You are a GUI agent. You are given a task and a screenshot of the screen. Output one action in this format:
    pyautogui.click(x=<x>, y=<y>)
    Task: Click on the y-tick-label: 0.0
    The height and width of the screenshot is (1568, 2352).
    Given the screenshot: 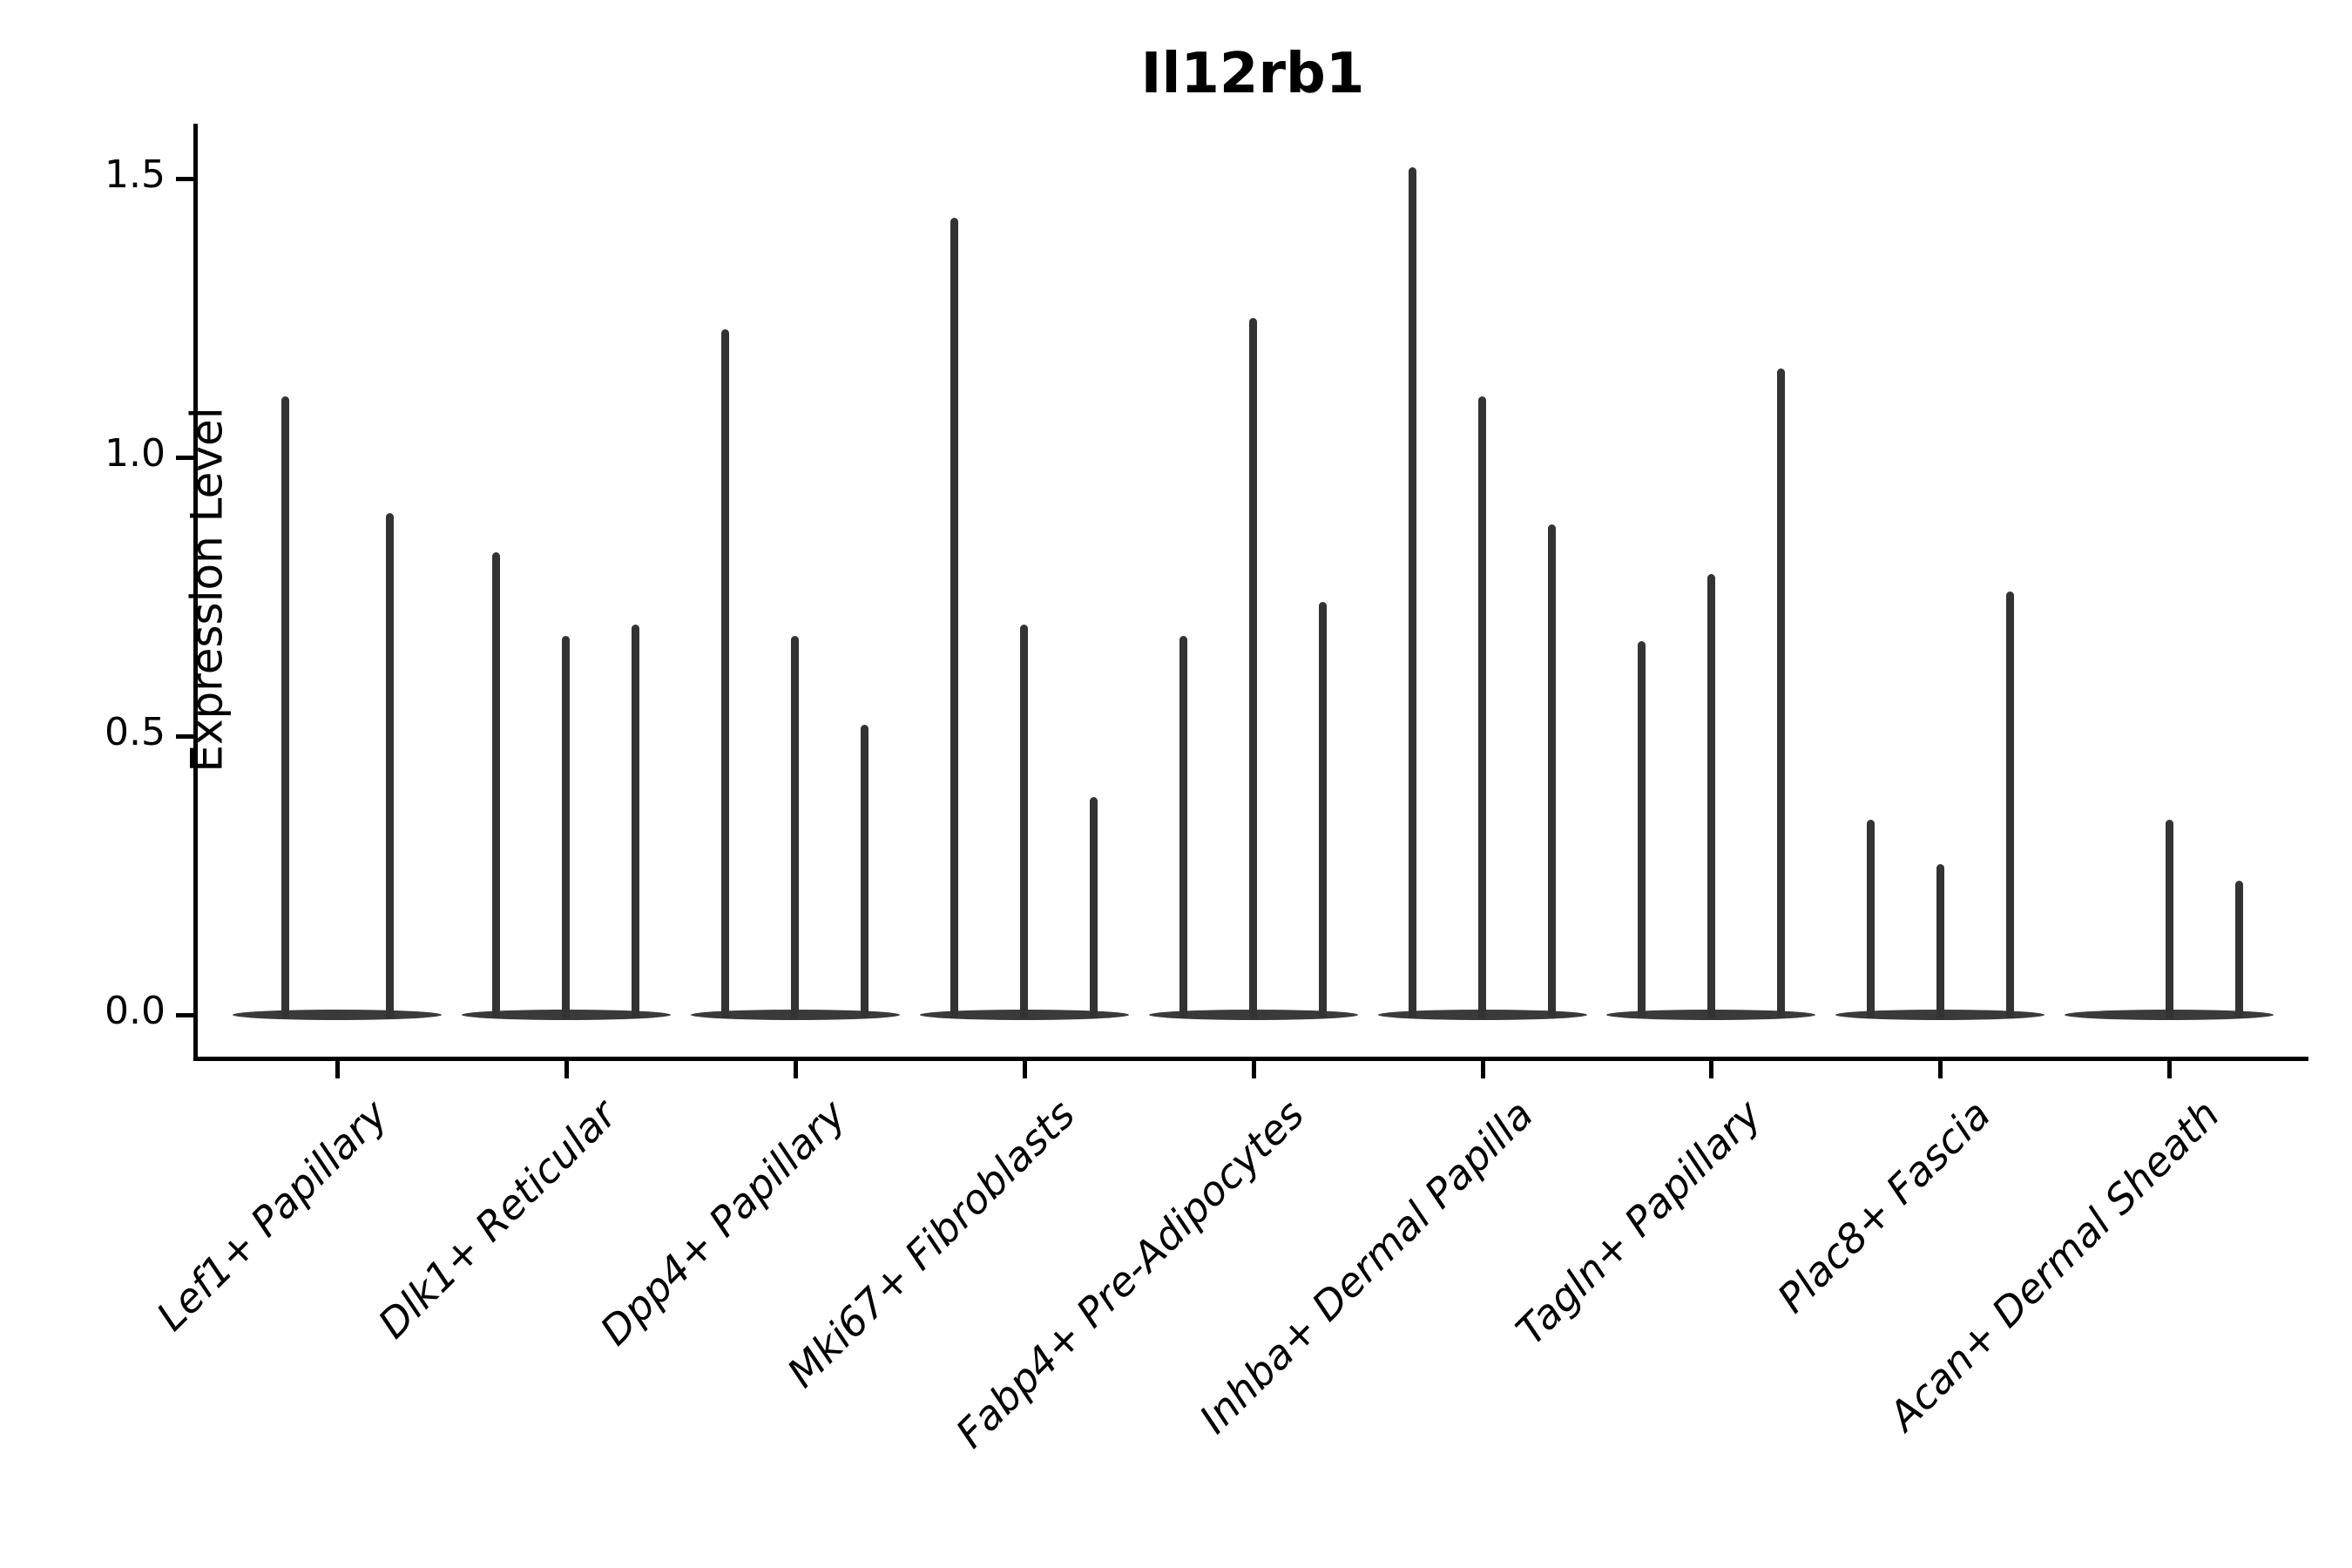 What is the action you would take?
    pyautogui.click(x=135, y=1011)
    